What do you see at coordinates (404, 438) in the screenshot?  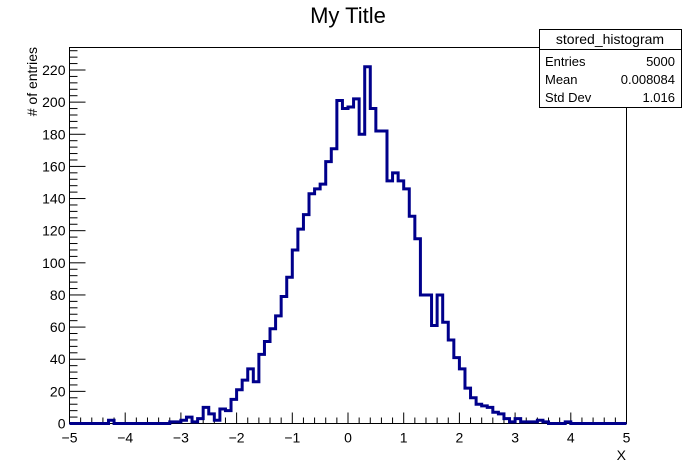 I see `x-tick-label: 1` at bounding box center [404, 438].